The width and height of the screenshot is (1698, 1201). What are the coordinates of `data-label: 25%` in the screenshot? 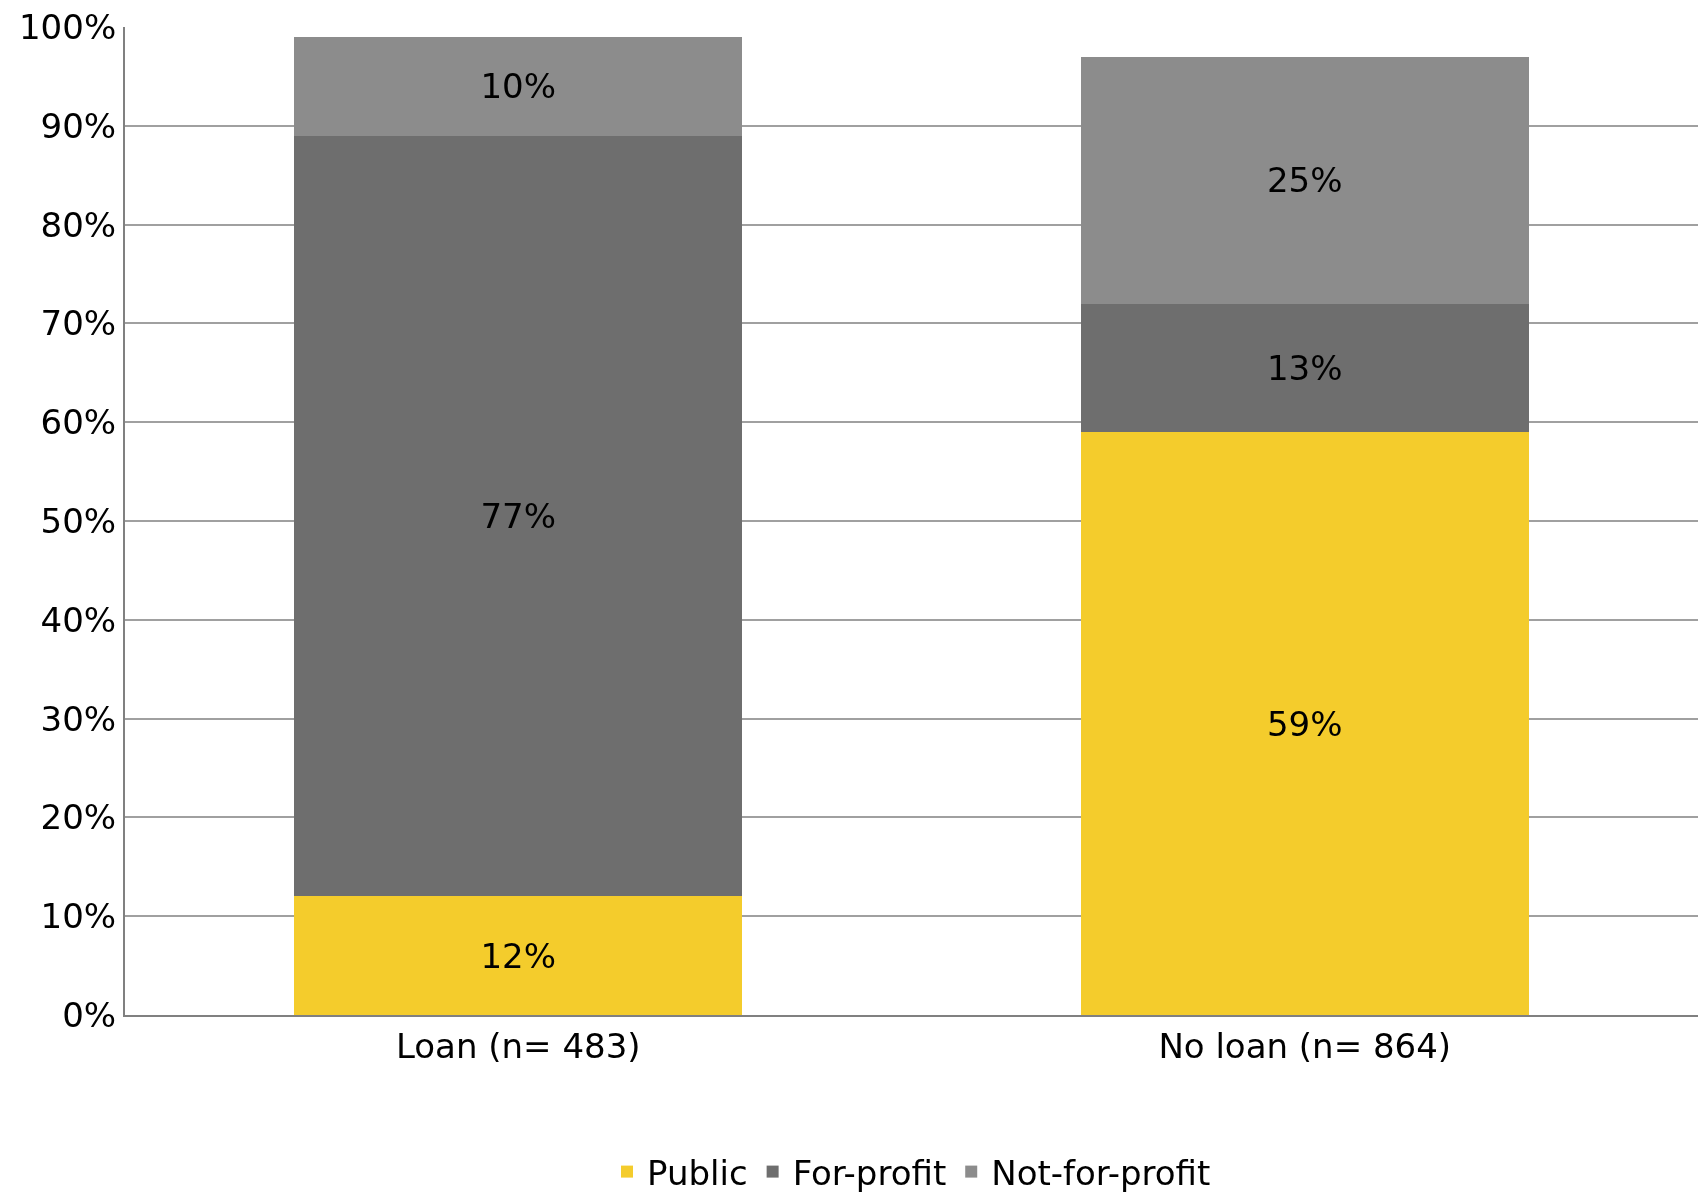 It's located at (1304, 180).